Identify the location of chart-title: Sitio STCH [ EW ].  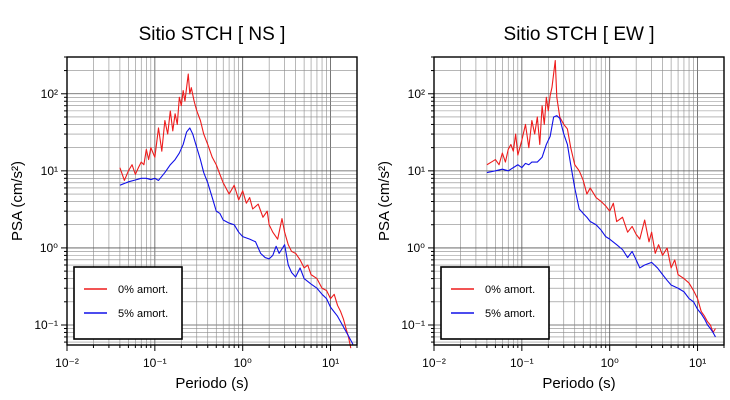
(579, 34).